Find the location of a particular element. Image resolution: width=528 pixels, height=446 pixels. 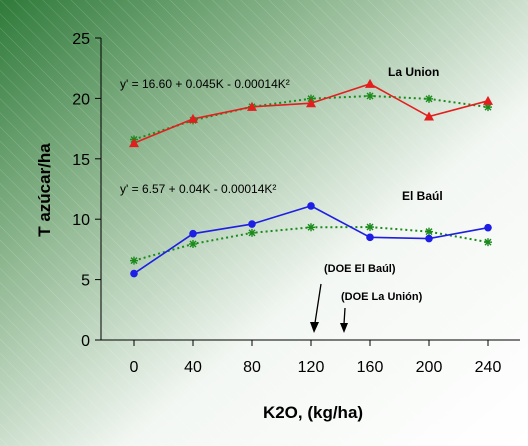

y-tick-group: 0 5 10 15 20 25 is located at coordinates (86, 190).